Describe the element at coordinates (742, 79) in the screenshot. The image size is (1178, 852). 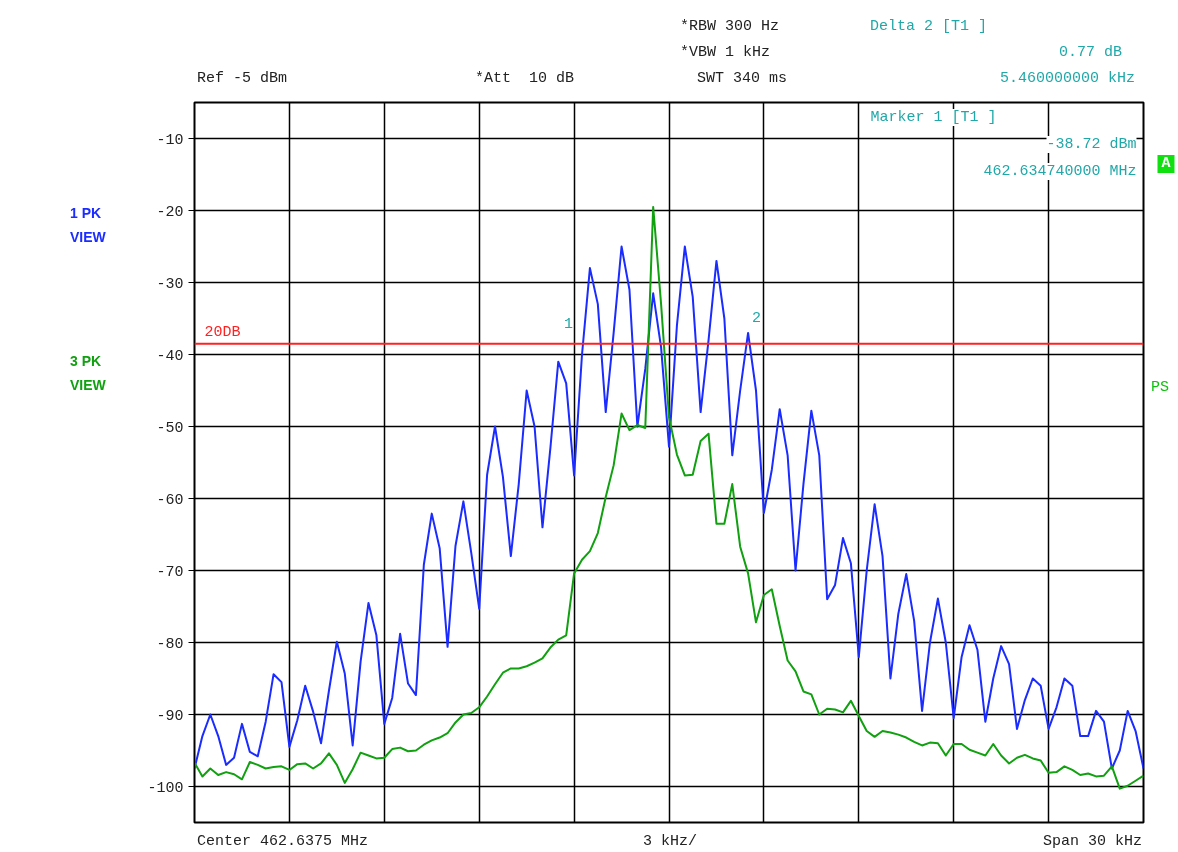
I see `text: SWT 340 ms` at that location.